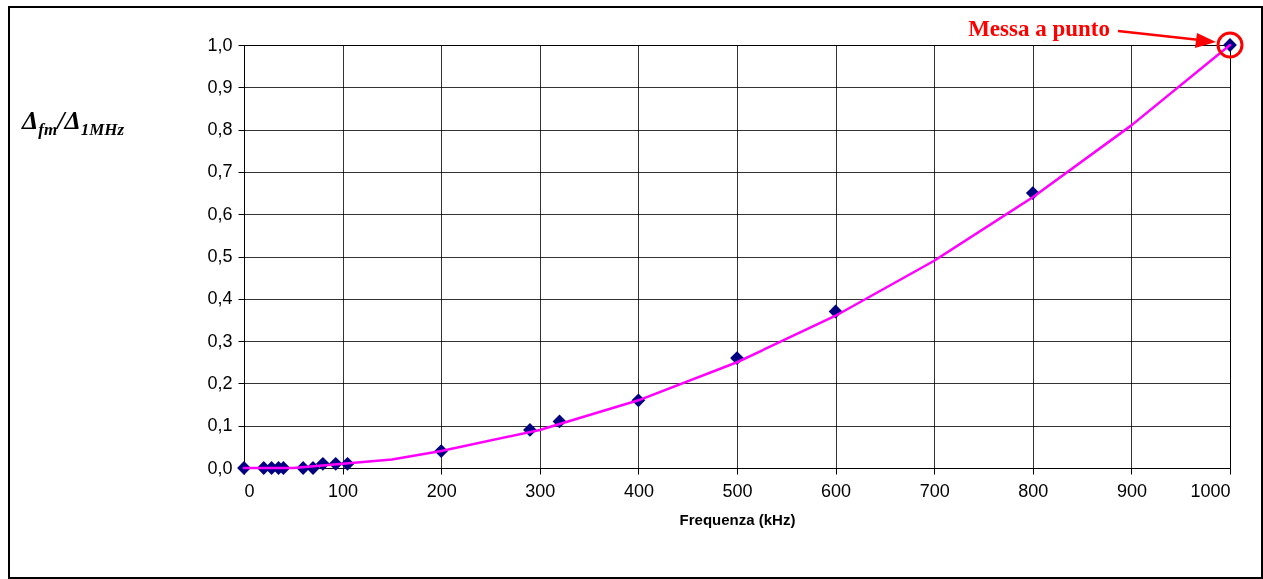  What do you see at coordinates (220, 129) in the screenshot?
I see `y-tick-label: 0,8` at bounding box center [220, 129].